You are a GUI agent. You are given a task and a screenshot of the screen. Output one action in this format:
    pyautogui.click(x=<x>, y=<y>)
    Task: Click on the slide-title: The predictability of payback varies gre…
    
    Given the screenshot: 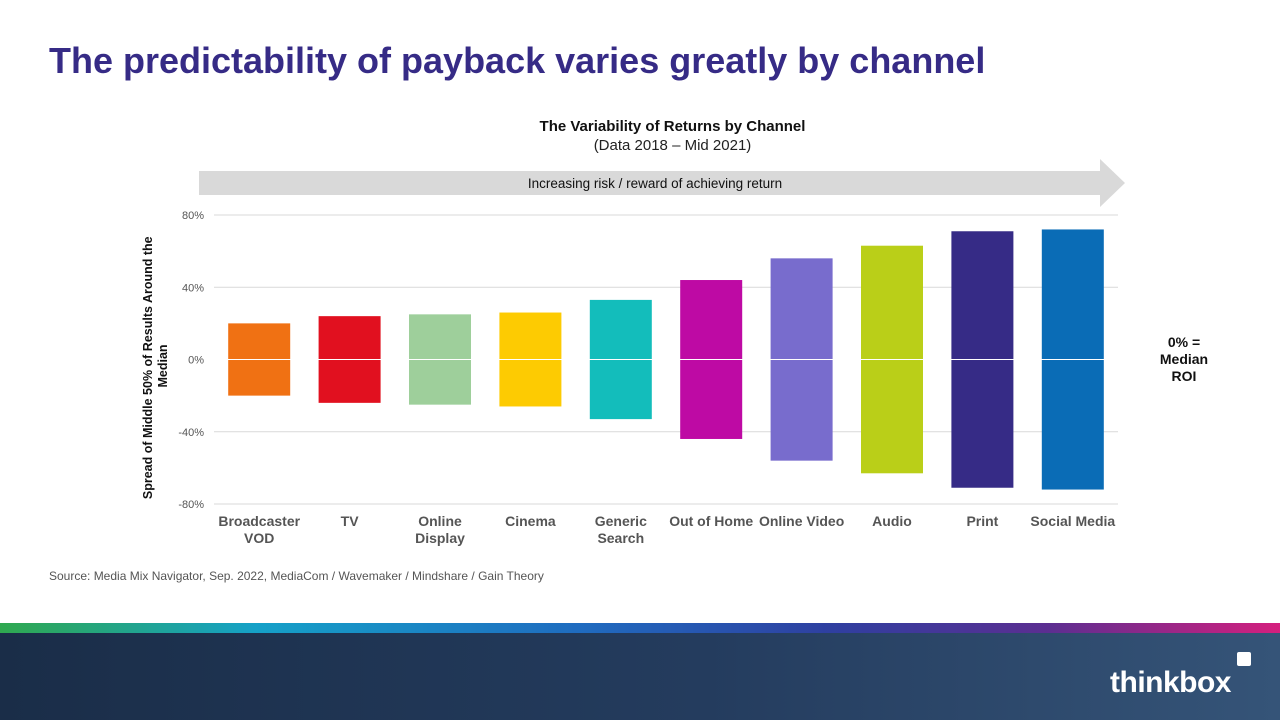 What is the action you would take?
    pyautogui.click(x=517, y=60)
    